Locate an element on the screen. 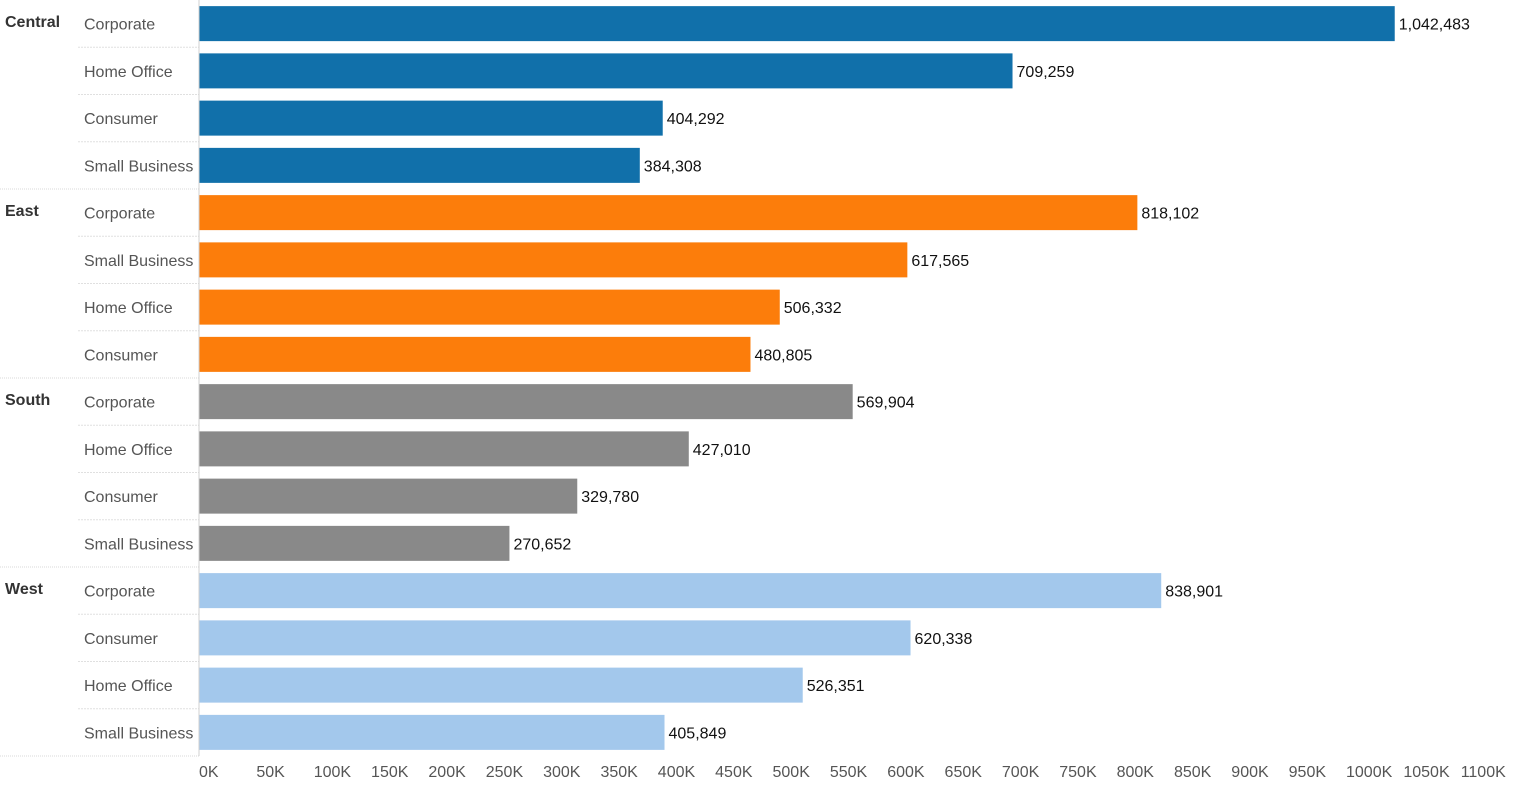  data-label: 329,780 is located at coordinates (610, 497).